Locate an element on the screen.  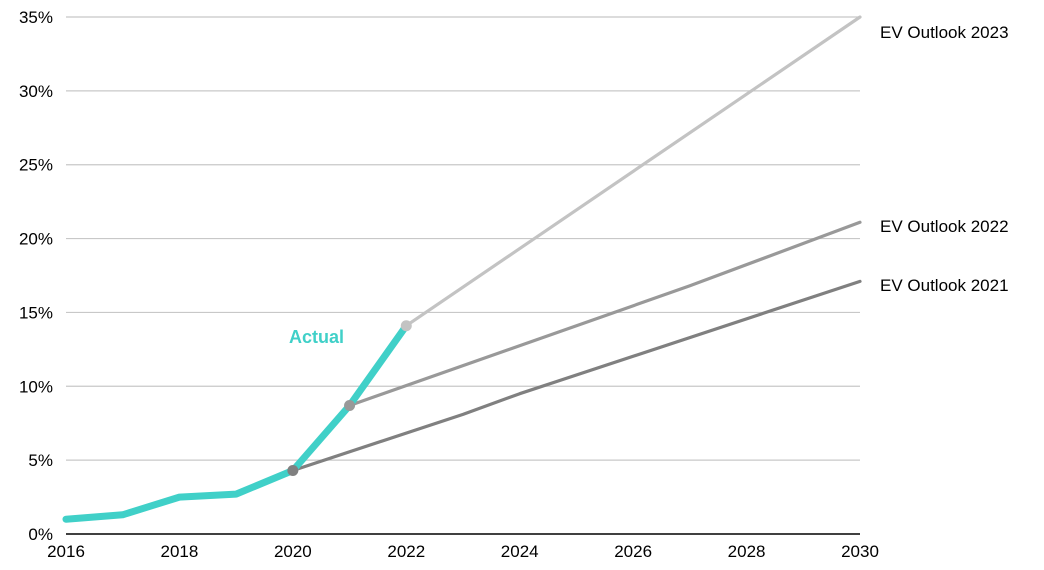
x-tick-label: 2030 is located at coordinates (860, 551).